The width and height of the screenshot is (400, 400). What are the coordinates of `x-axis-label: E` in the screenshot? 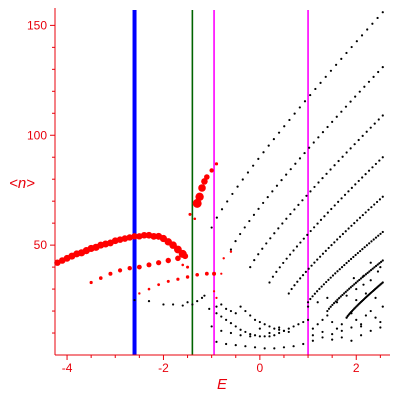 It's located at (222, 384).